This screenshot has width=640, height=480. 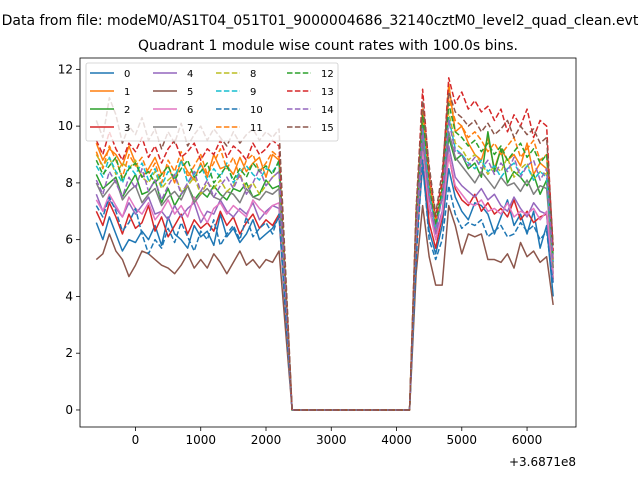 What do you see at coordinates (542, 462) in the screenshot?
I see `x-offset-label: +3.6871e8` at bounding box center [542, 462].